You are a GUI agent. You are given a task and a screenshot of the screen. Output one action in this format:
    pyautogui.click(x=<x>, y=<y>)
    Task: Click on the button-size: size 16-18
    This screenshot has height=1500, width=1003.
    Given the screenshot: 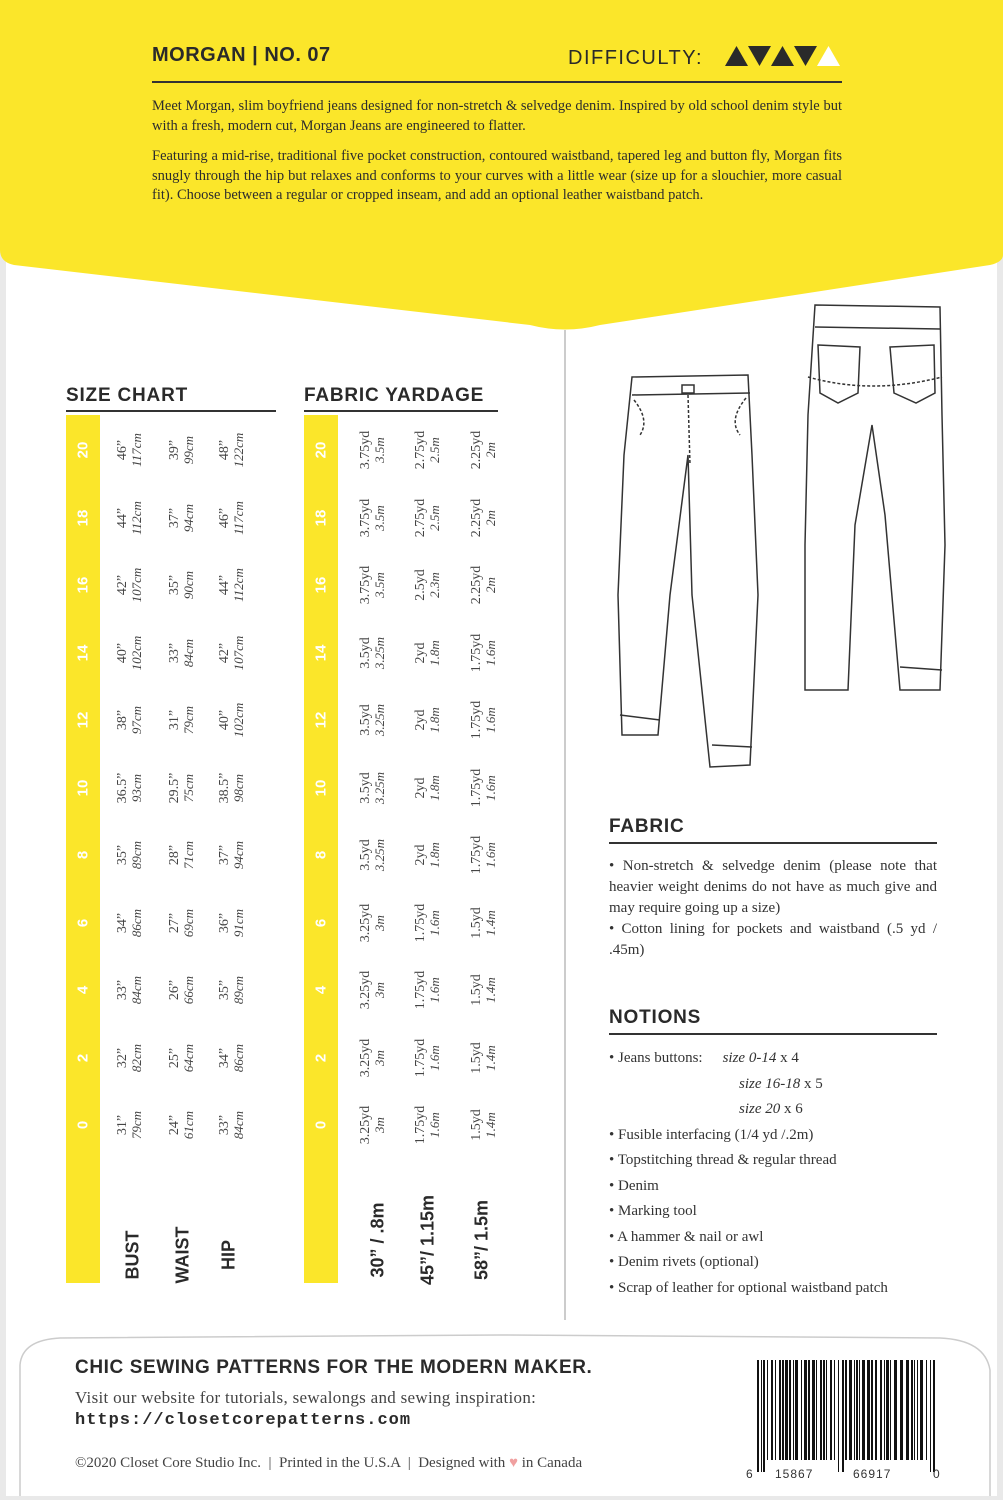 What is the action you would take?
    pyautogui.click(x=770, y=1083)
    